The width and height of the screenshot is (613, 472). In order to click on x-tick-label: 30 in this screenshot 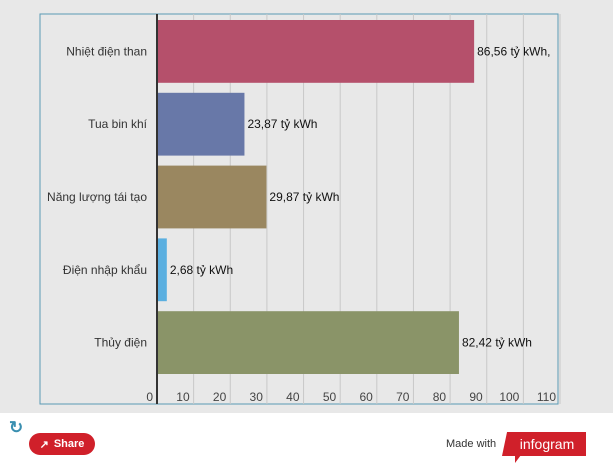, I will do `click(257, 397)`.